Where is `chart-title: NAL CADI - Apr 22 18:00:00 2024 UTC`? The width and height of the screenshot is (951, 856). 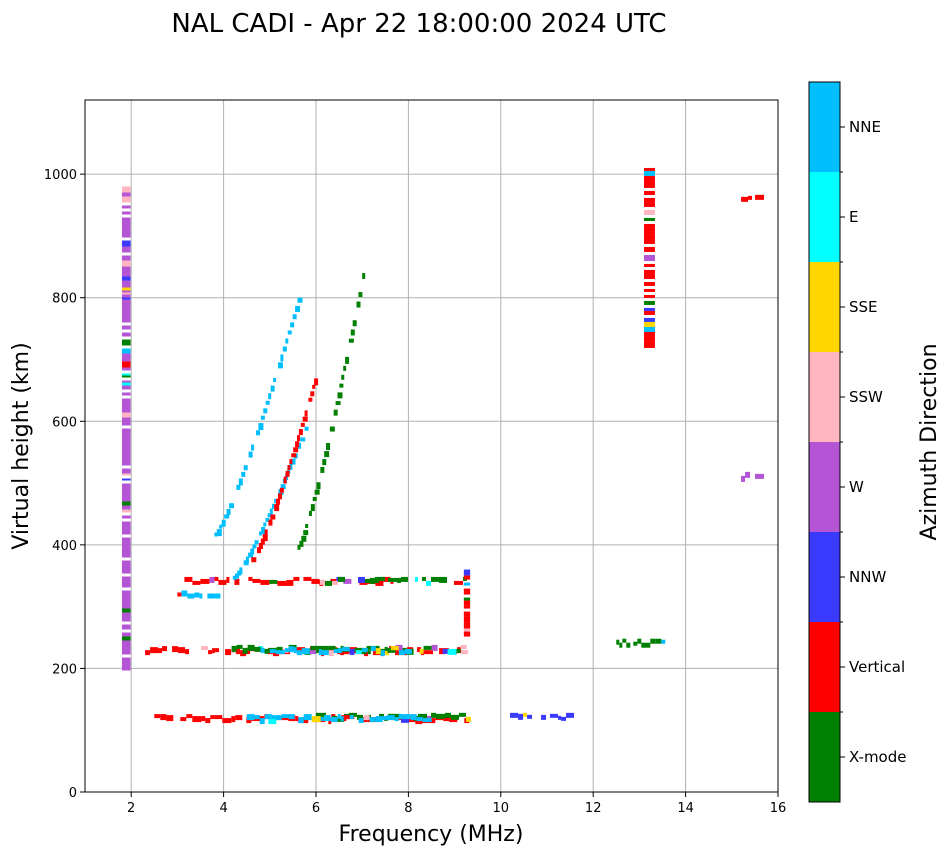 chart-title: NAL CADI - Apr 22 18:00:00 2024 UTC is located at coordinates (418, 24).